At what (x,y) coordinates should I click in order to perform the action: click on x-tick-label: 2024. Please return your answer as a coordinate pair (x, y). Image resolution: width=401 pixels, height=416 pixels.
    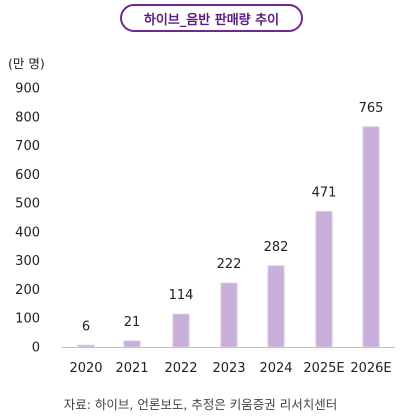
    Looking at the image, I should click on (275, 368).